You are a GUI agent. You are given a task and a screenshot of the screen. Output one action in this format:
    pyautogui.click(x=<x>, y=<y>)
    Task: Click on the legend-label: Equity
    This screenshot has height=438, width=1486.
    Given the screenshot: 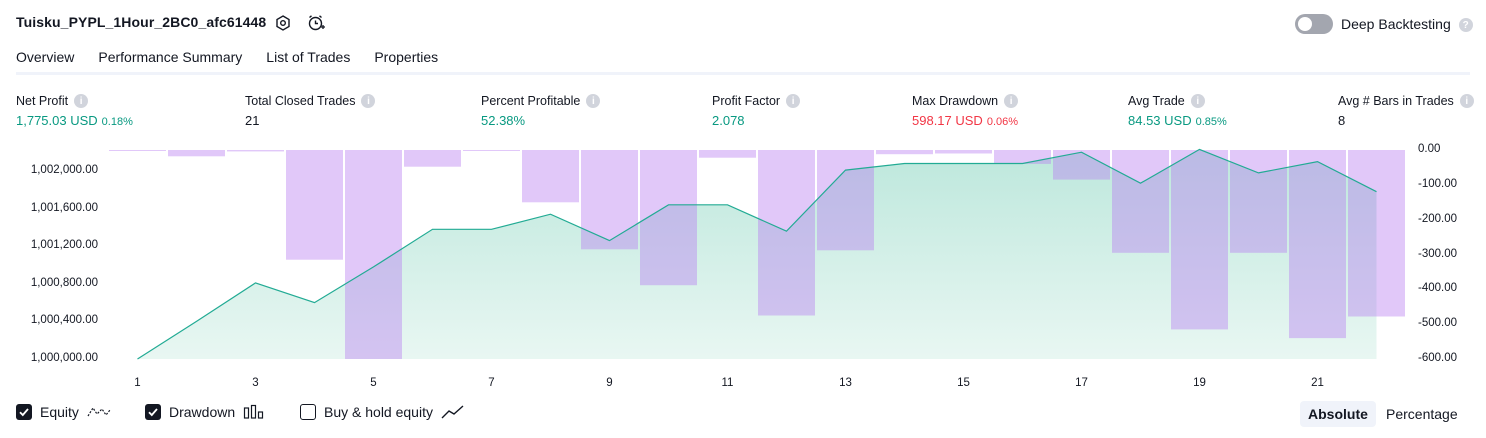 What is the action you would take?
    pyautogui.click(x=59, y=412)
    